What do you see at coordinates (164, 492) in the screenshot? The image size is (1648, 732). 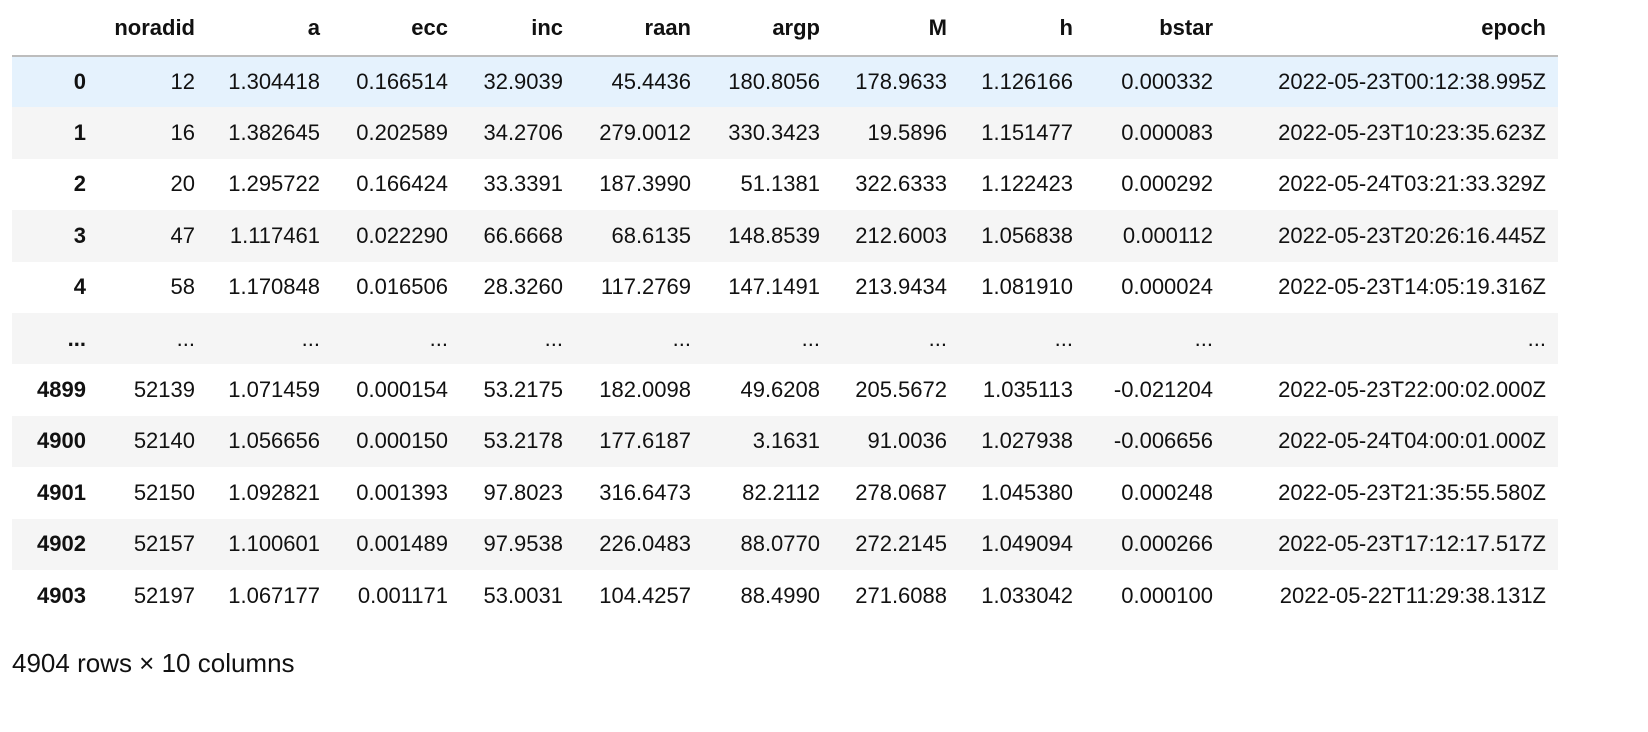 I see `cell: 52150` at bounding box center [164, 492].